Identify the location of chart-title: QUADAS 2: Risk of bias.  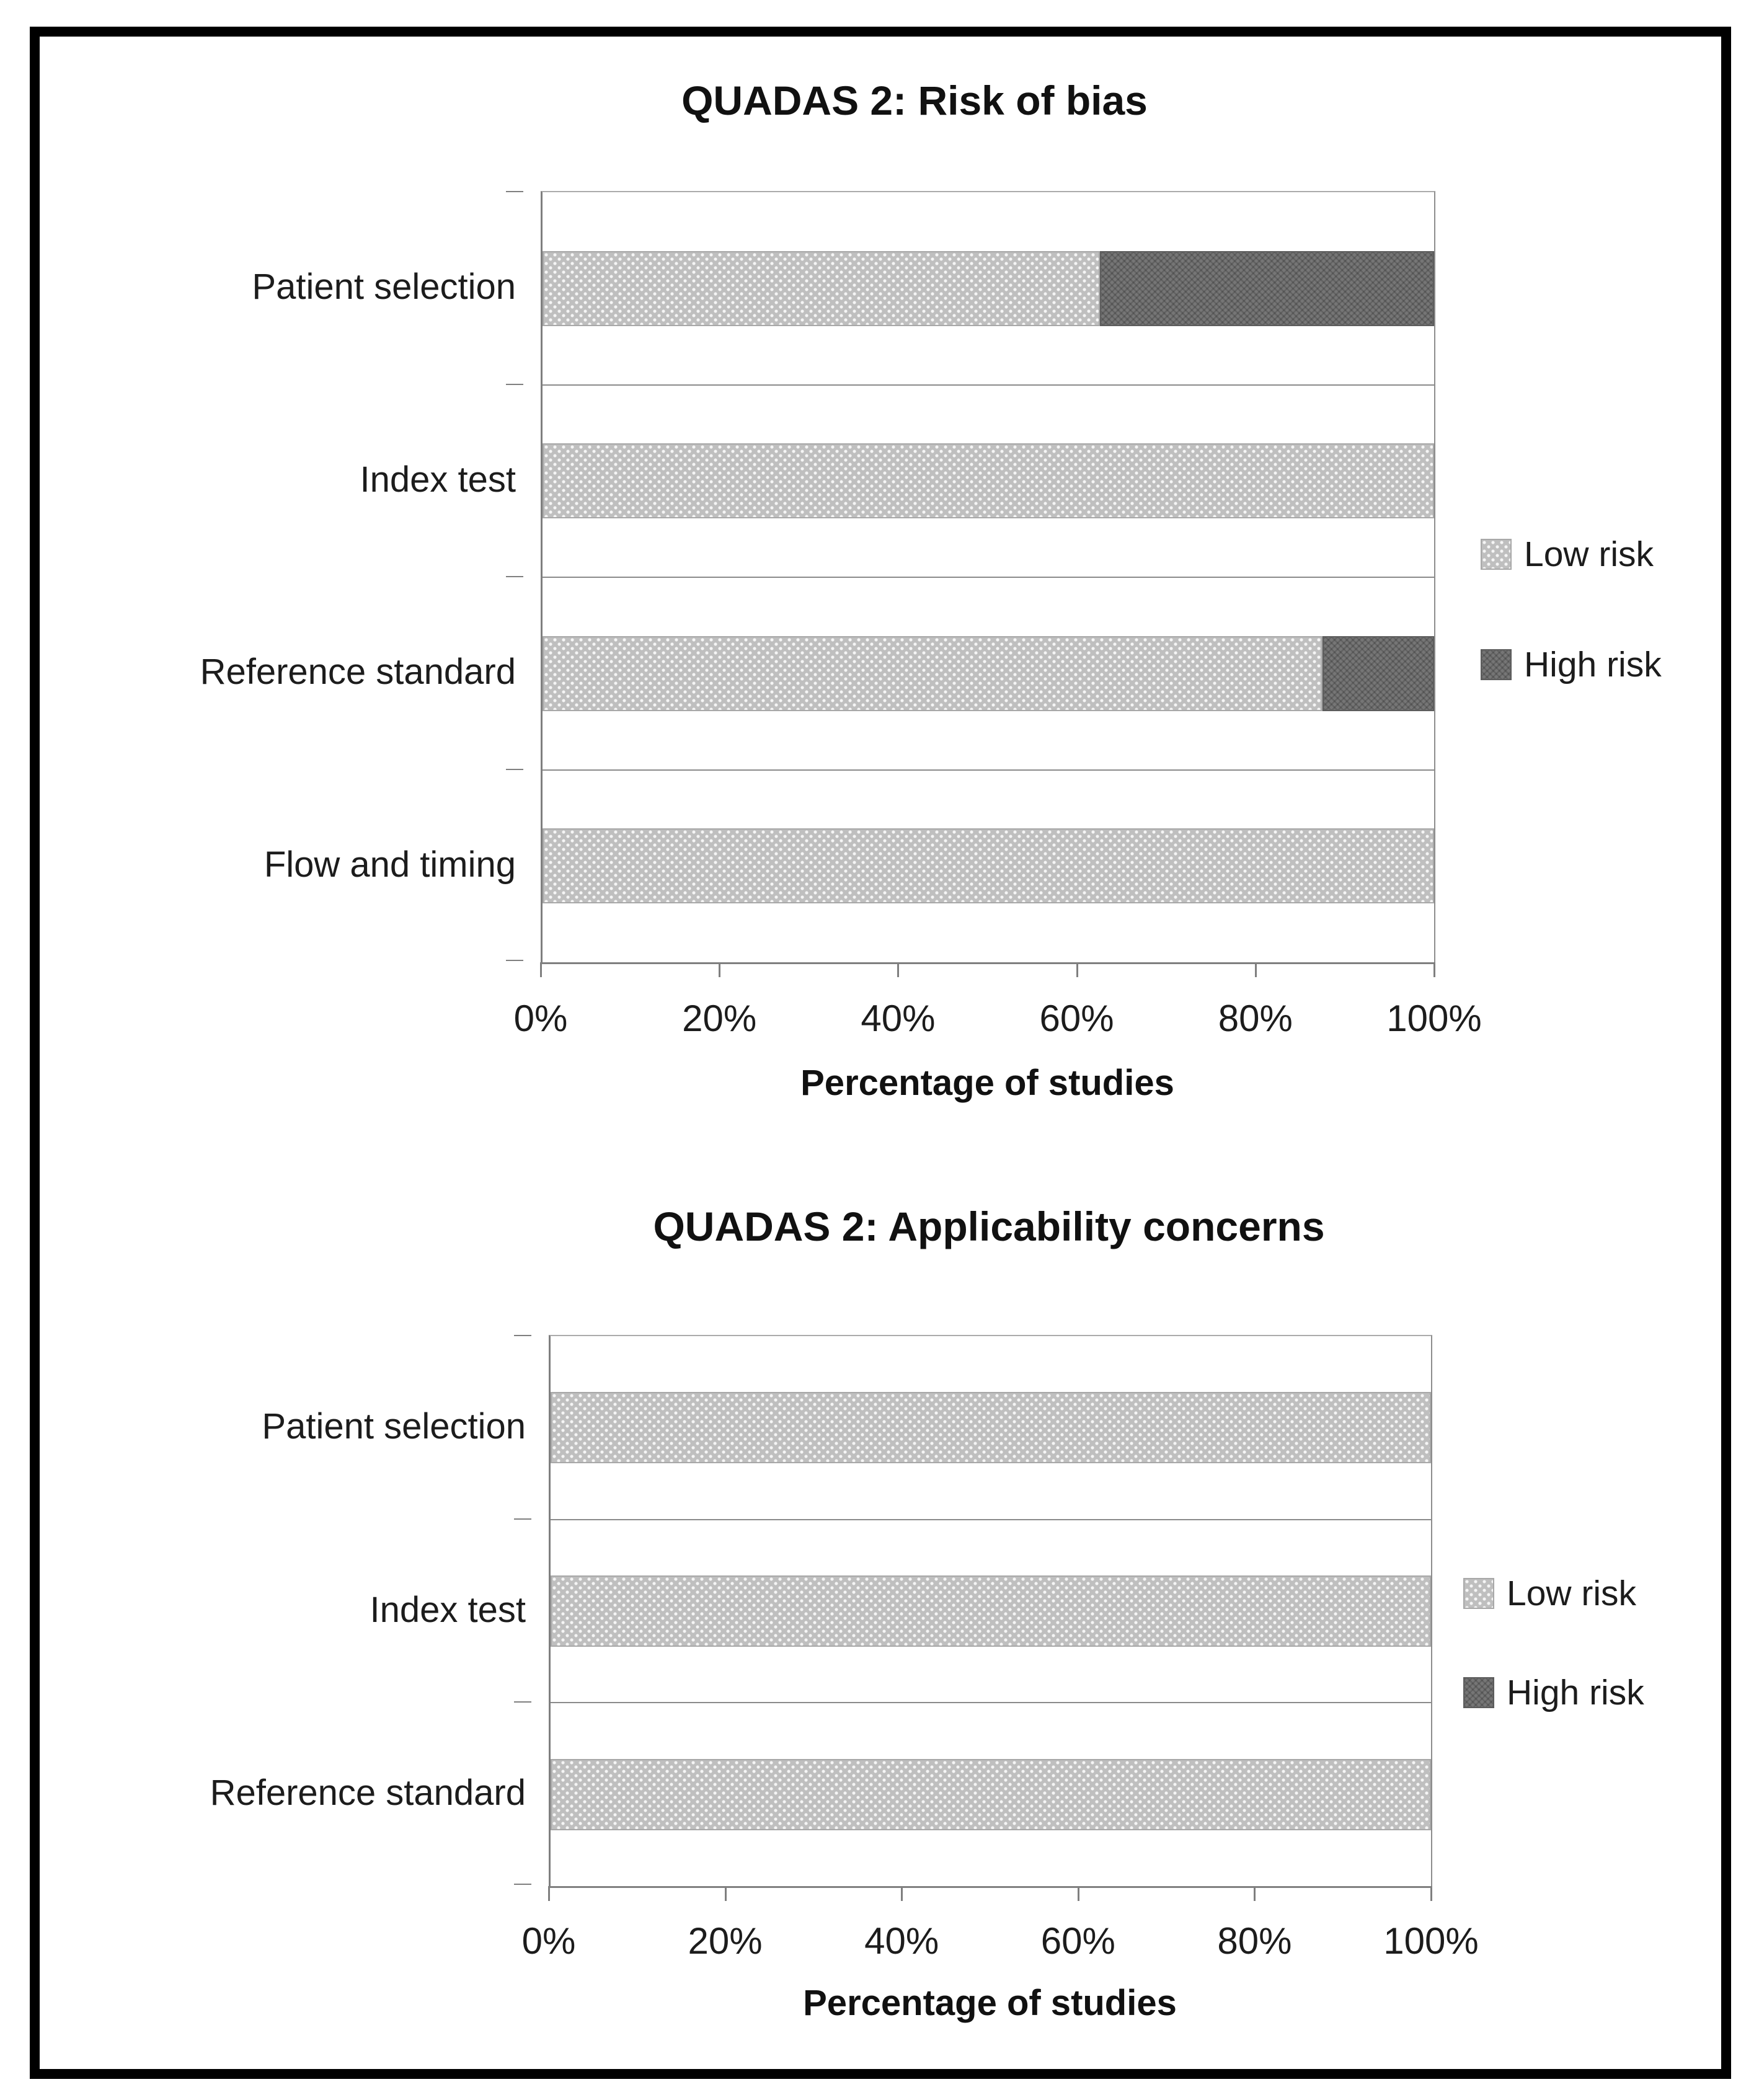
(915, 100).